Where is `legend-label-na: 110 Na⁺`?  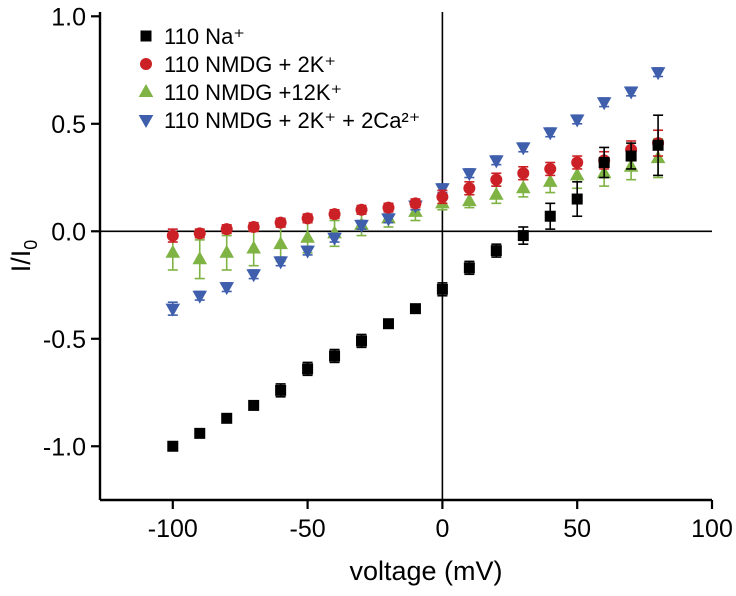
legend-label-na: 110 Na⁺ is located at coordinates (204, 36).